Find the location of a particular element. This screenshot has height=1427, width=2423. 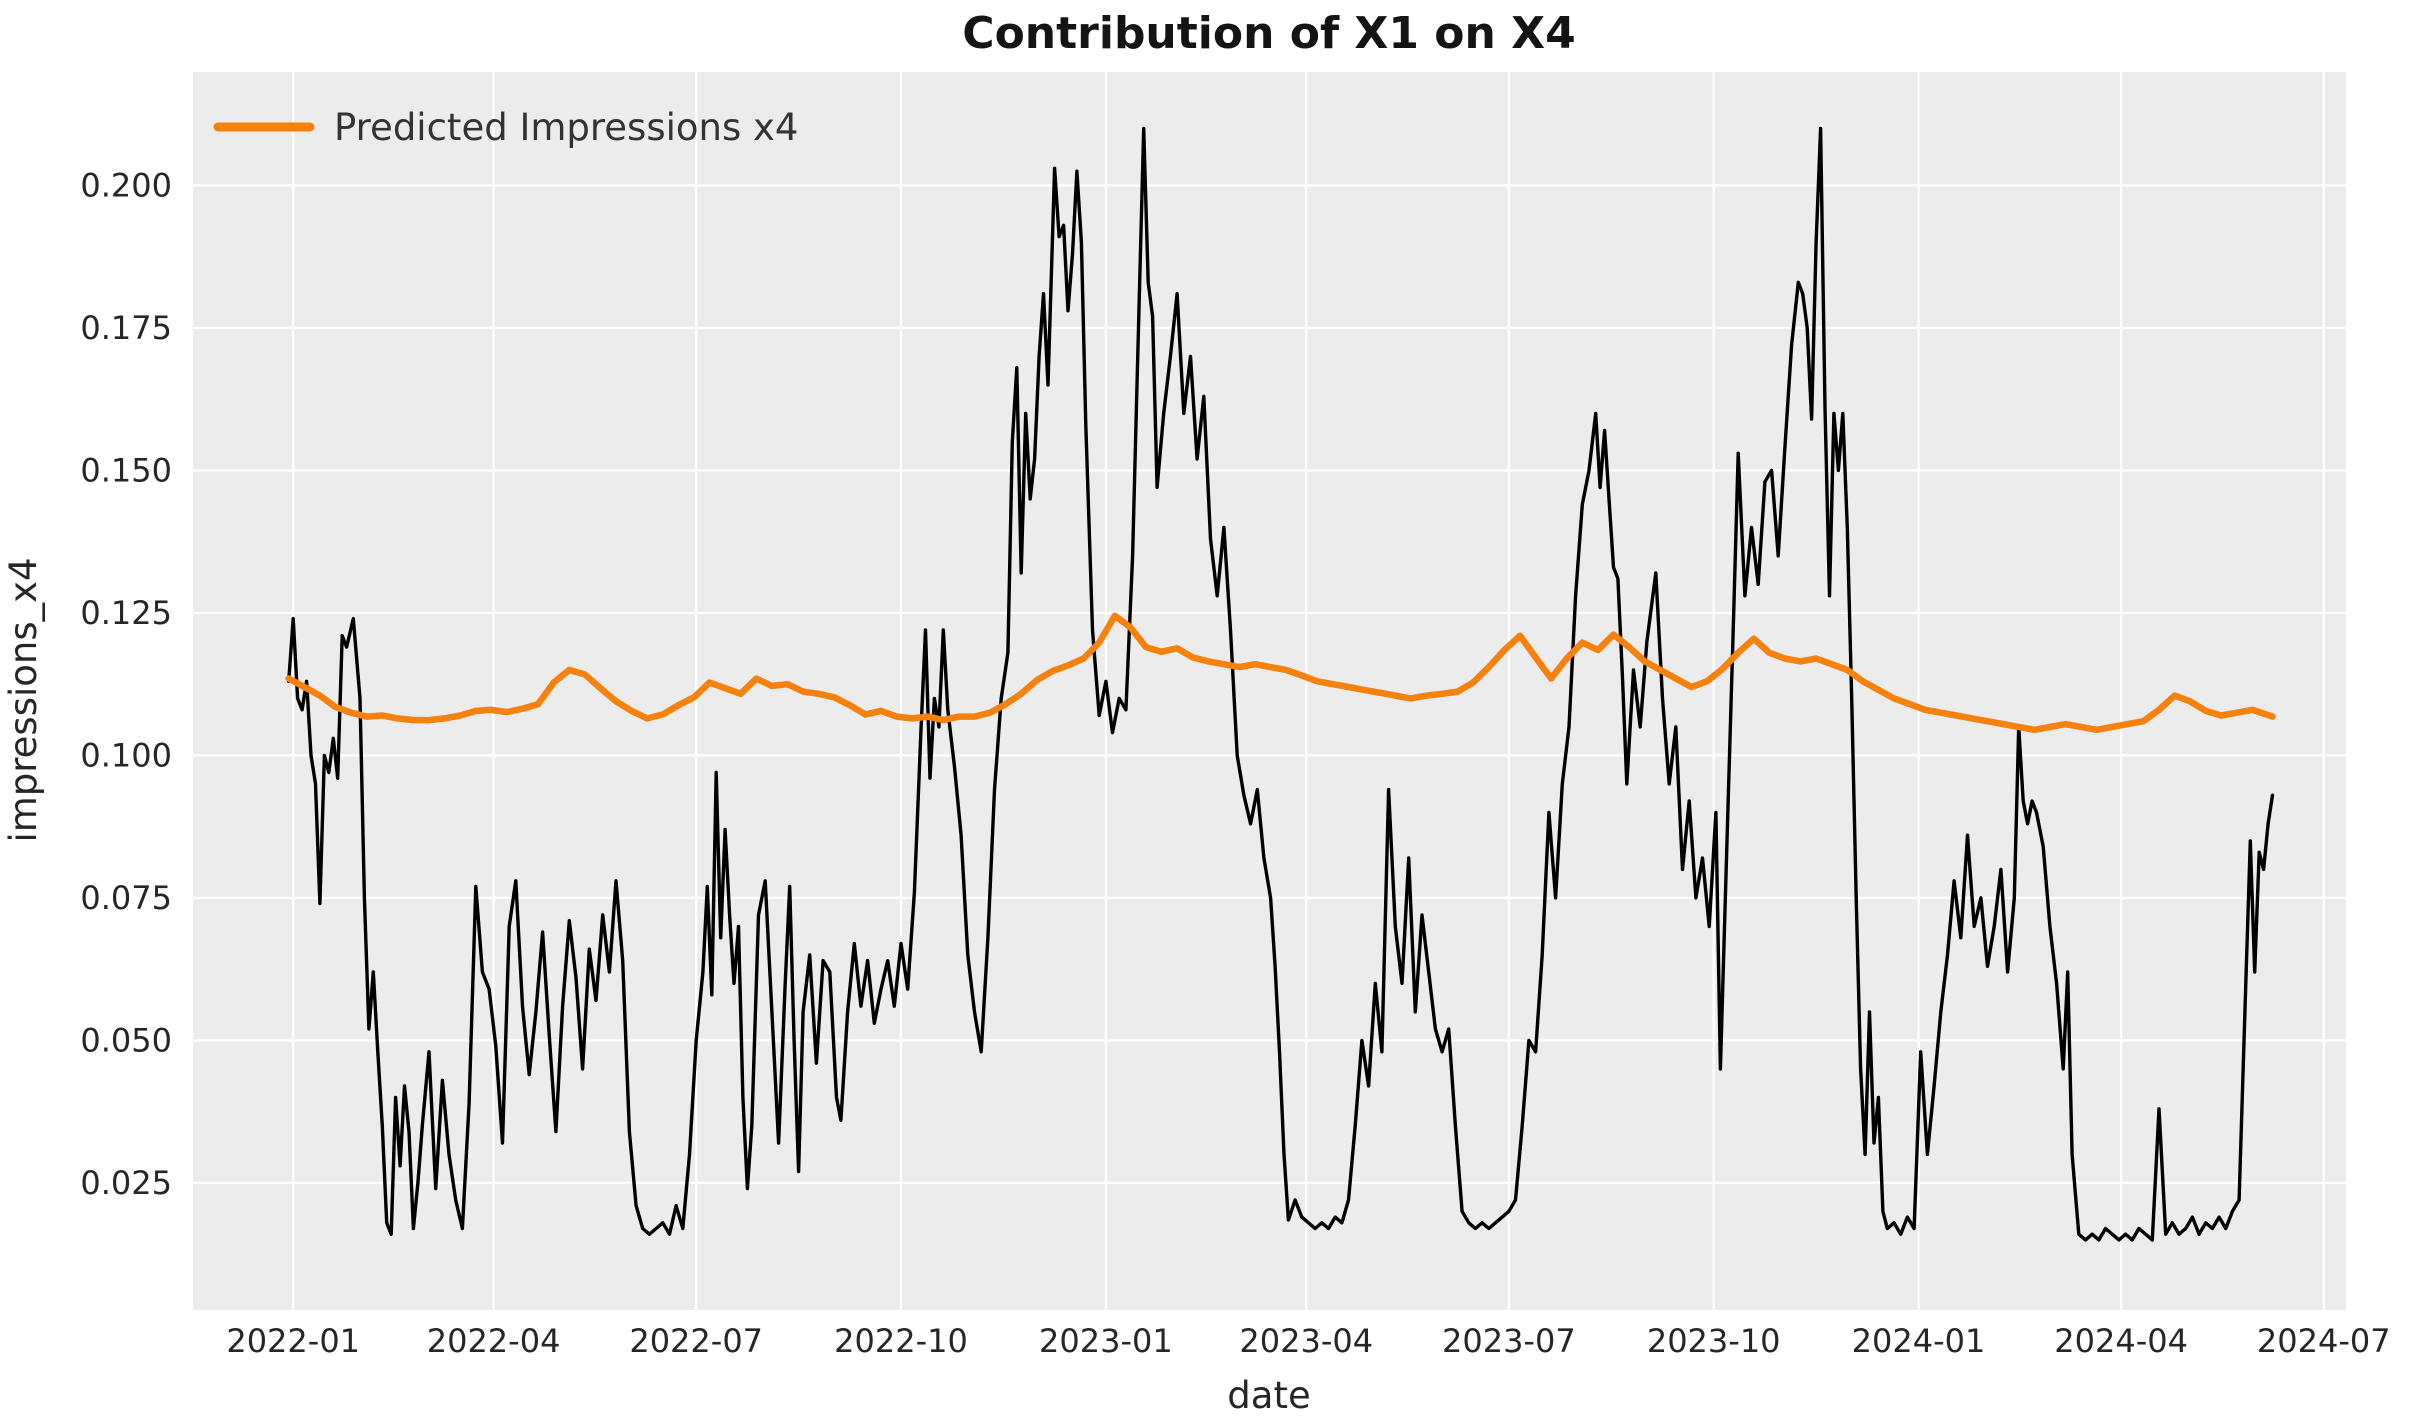

x-tick-label: 2024-01 is located at coordinates (1919, 1341).